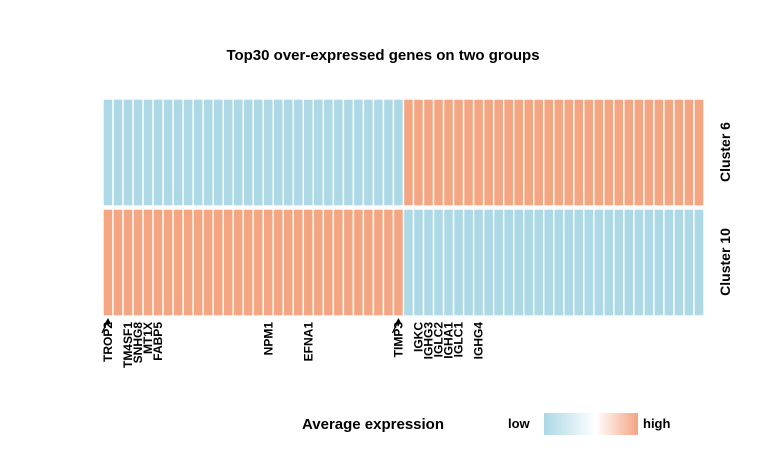  What do you see at coordinates (128, 345) in the screenshot?
I see `gene-label-tm4sf1: TM4SF1` at bounding box center [128, 345].